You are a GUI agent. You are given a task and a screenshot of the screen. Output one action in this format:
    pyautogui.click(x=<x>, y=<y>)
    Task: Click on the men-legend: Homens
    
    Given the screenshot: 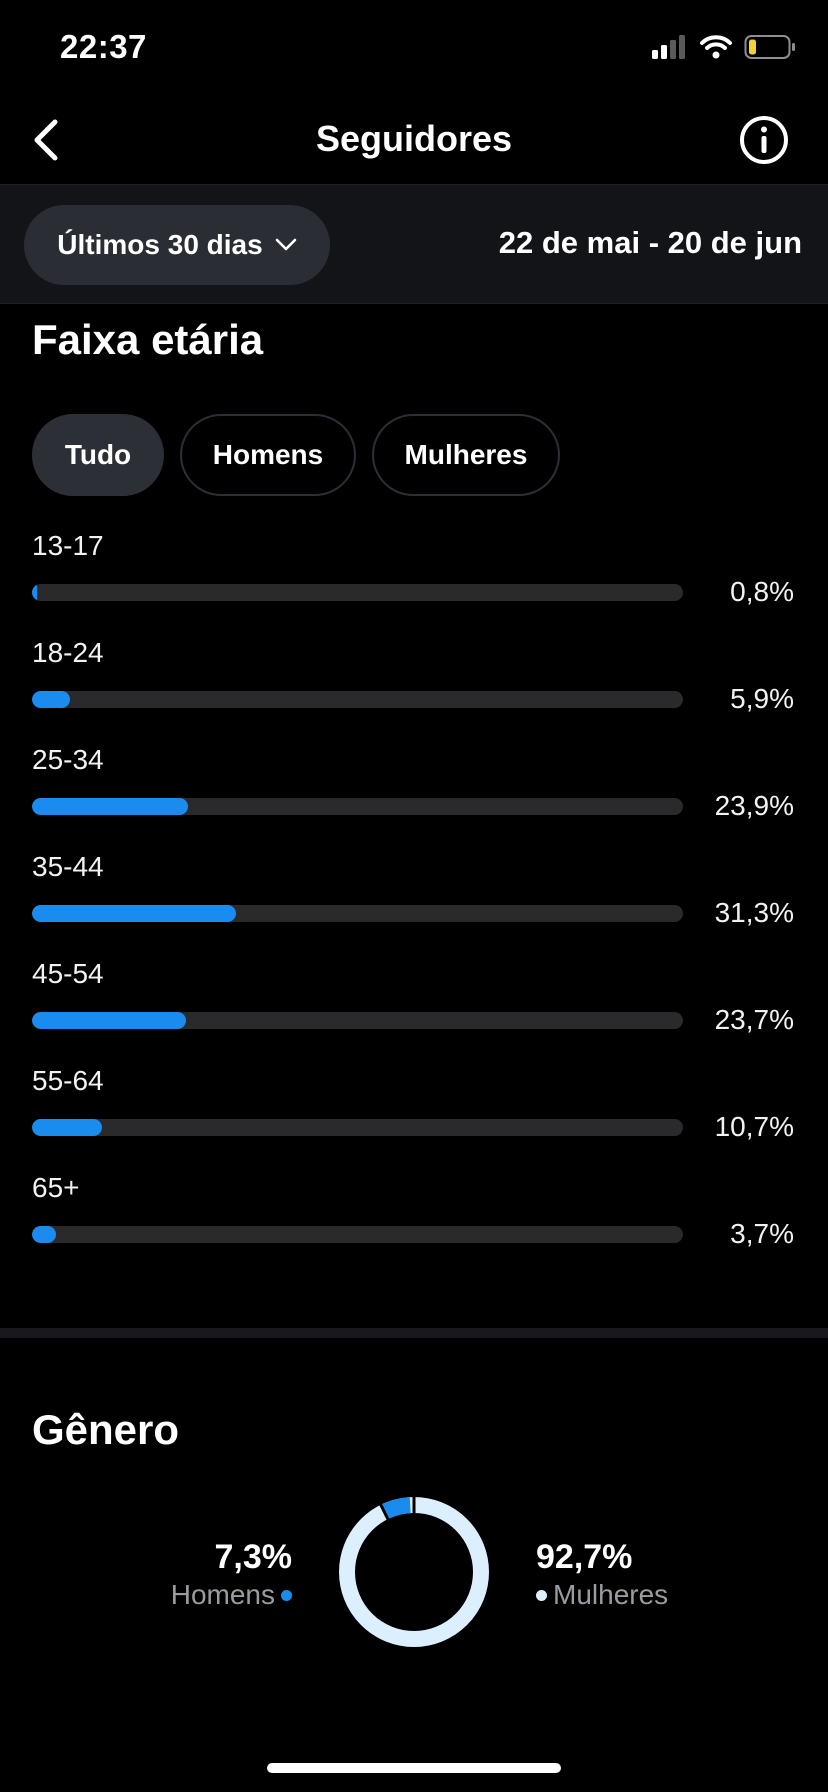 What is the action you would take?
    pyautogui.click(x=231, y=1595)
    